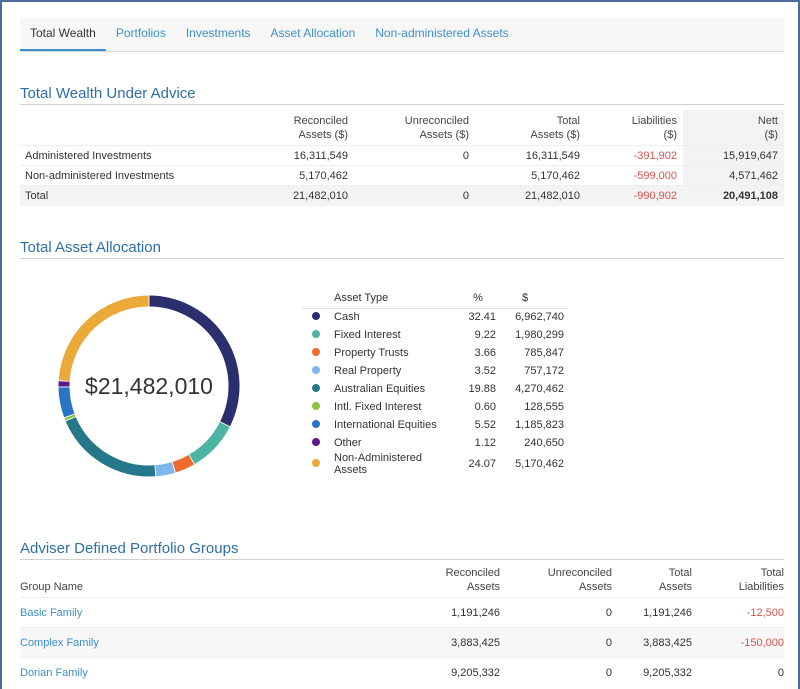 The height and width of the screenshot is (689, 800). Describe the element at coordinates (347, 317) in the screenshot. I see `legend-asset-name: Cash` at that location.